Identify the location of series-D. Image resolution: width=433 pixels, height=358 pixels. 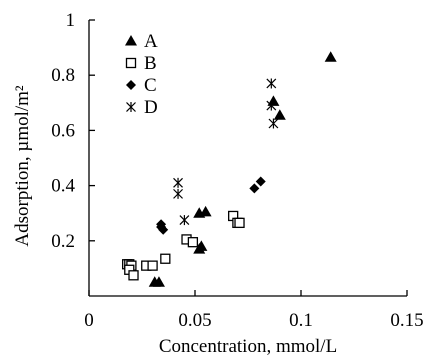
(226, 152).